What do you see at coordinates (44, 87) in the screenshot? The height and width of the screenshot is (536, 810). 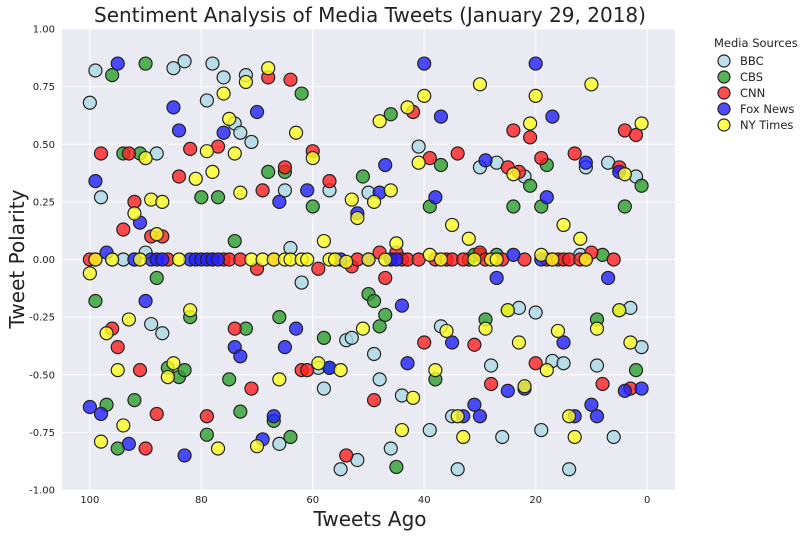 I see `y-tick-label: 0.75` at bounding box center [44, 87].